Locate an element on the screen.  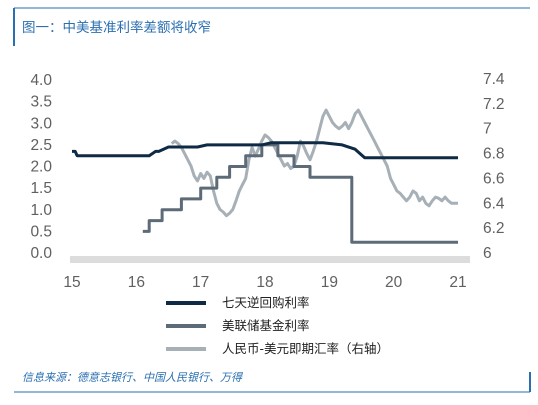
y-left-tick-label: 3.5 is located at coordinates (41, 102).